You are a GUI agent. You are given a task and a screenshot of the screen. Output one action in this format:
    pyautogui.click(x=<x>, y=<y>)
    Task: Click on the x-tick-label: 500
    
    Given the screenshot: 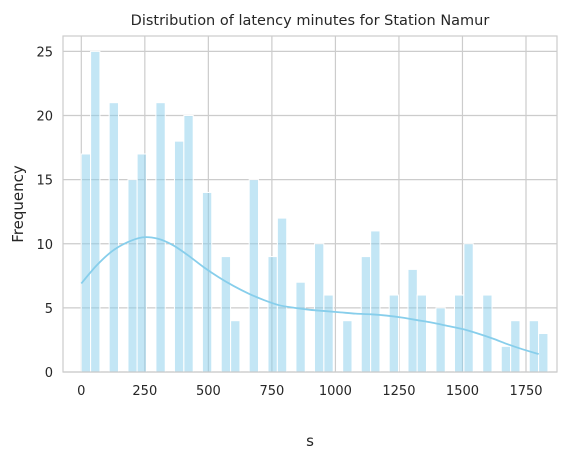 What is the action you would take?
    pyautogui.click(x=208, y=391)
    